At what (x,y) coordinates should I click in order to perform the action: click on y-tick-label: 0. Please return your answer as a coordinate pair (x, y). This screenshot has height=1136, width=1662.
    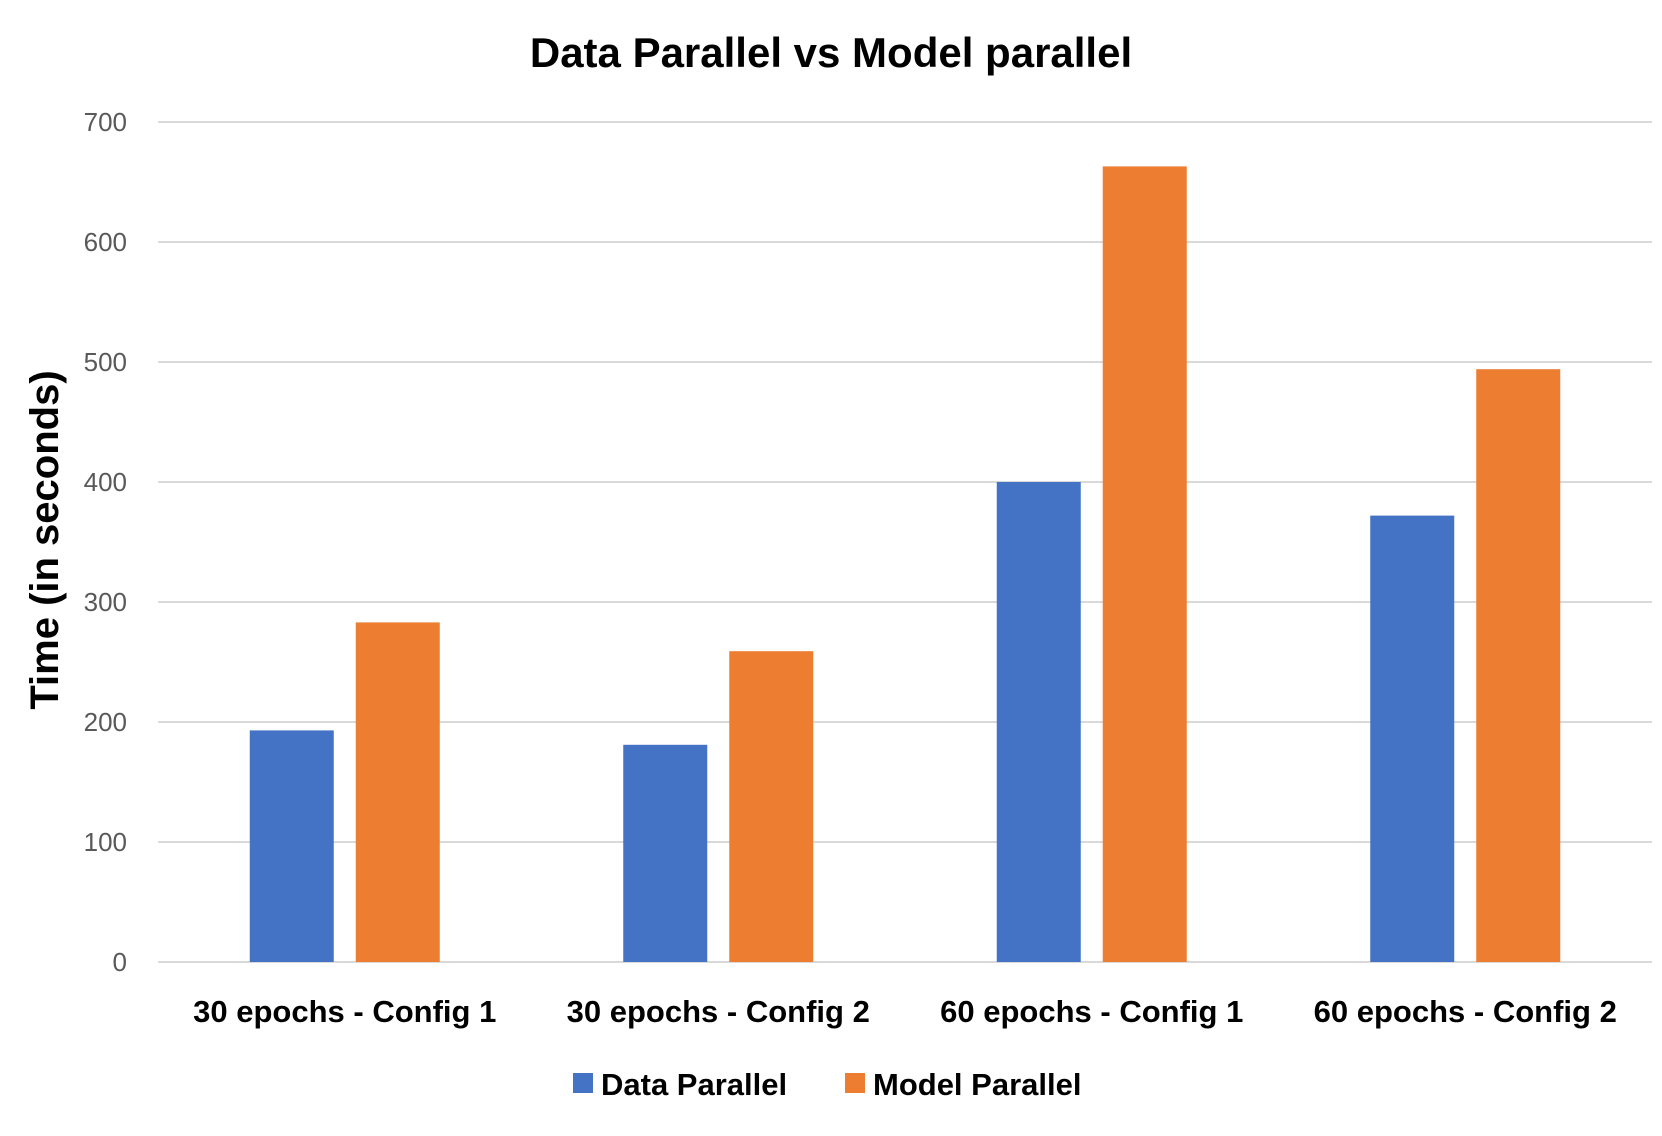
    Looking at the image, I should click on (120, 962).